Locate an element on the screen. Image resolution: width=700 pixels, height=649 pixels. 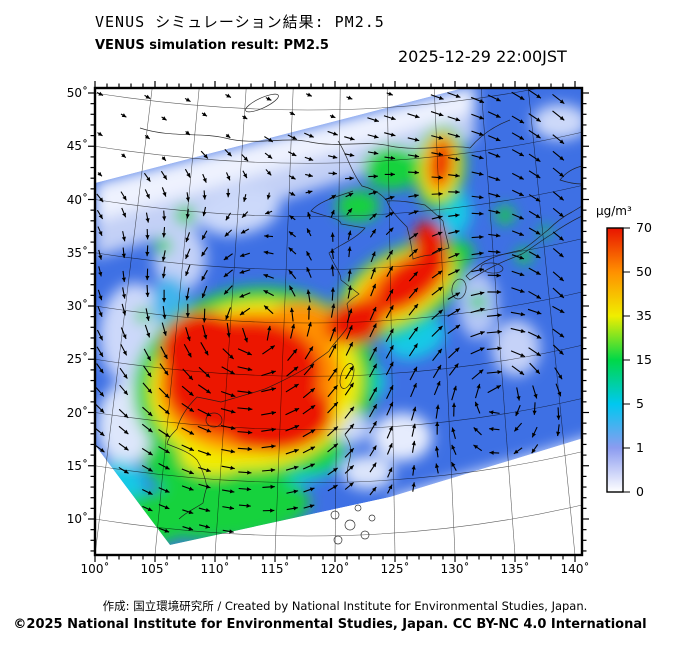
colorbar-tick-label: 15 is located at coordinates (644, 359).